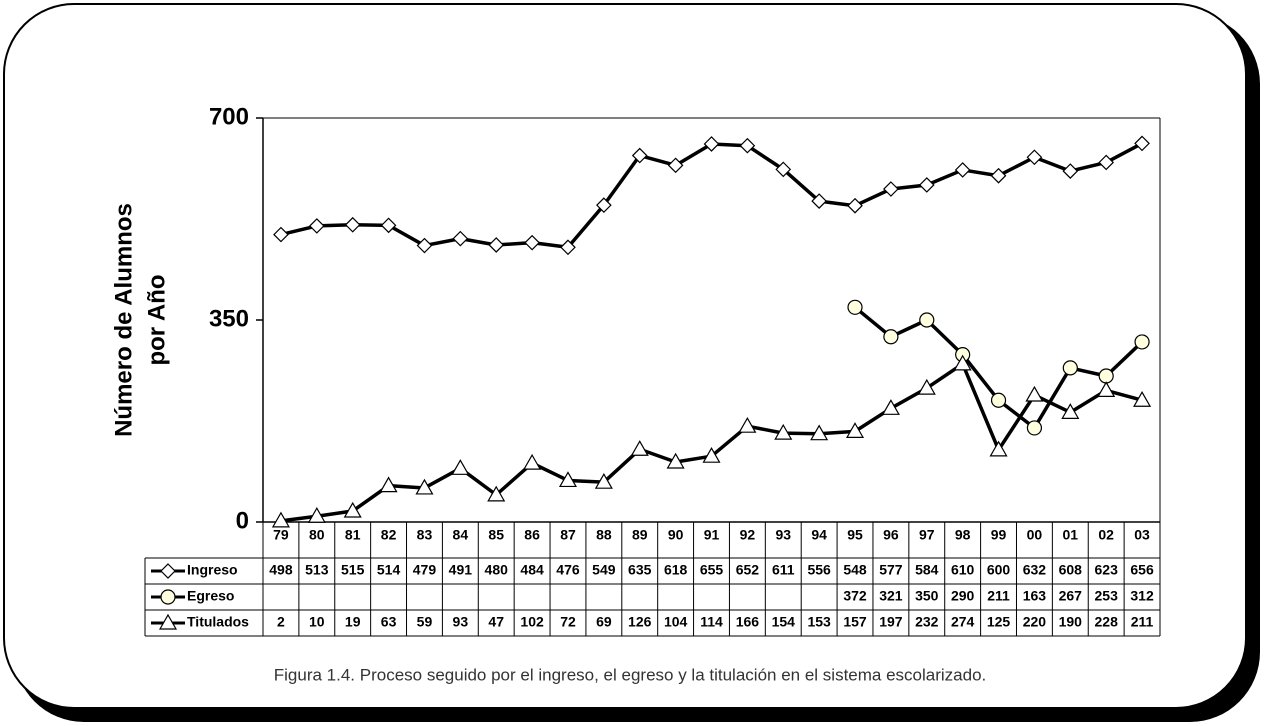 The width and height of the screenshot is (1264, 726). I want to click on table-value: 47, so click(496, 622).